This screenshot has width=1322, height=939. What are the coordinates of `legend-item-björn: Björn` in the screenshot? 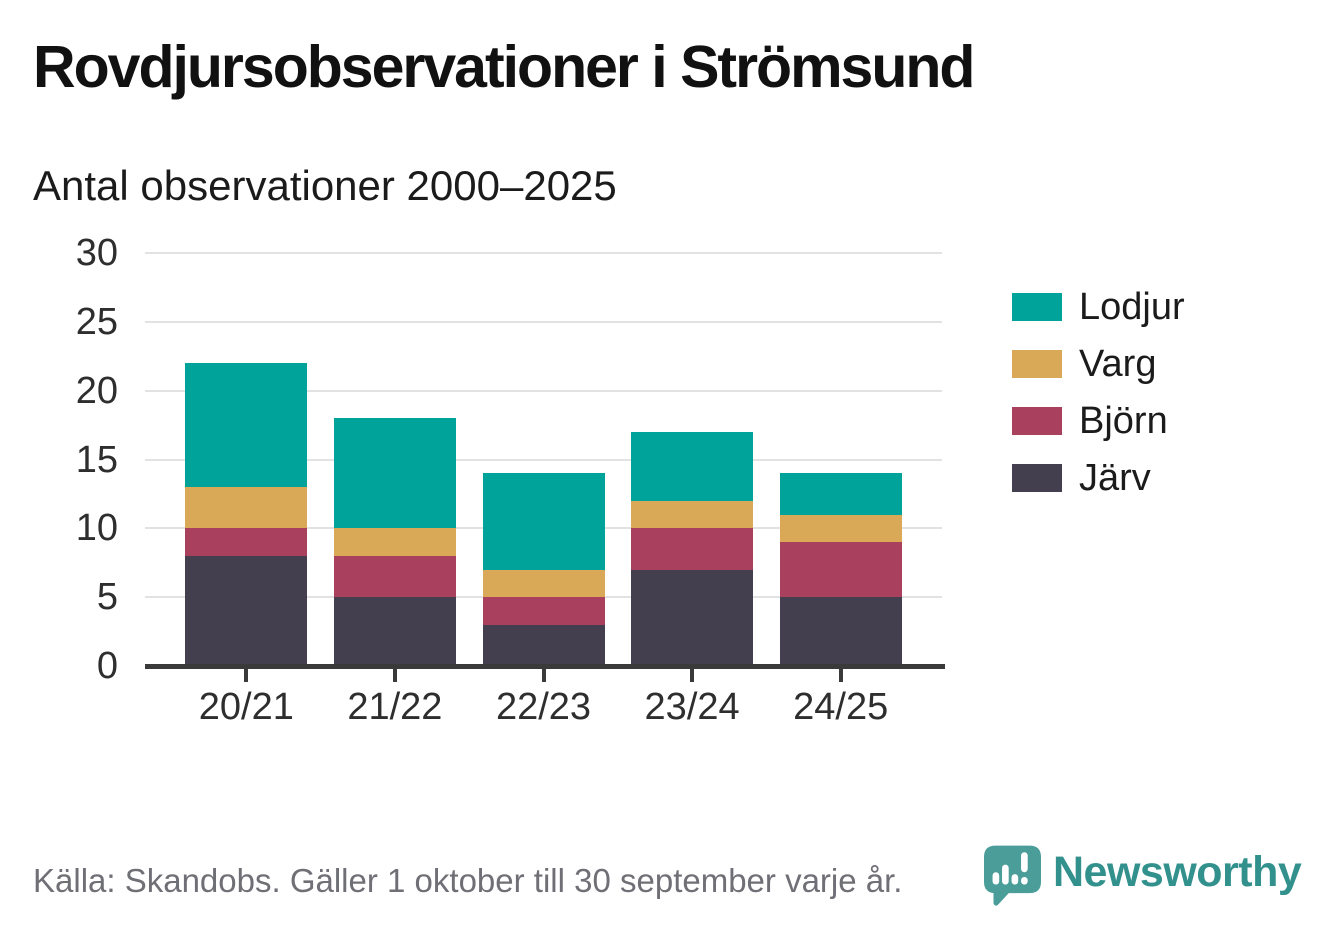 It's located at (1098, 421).